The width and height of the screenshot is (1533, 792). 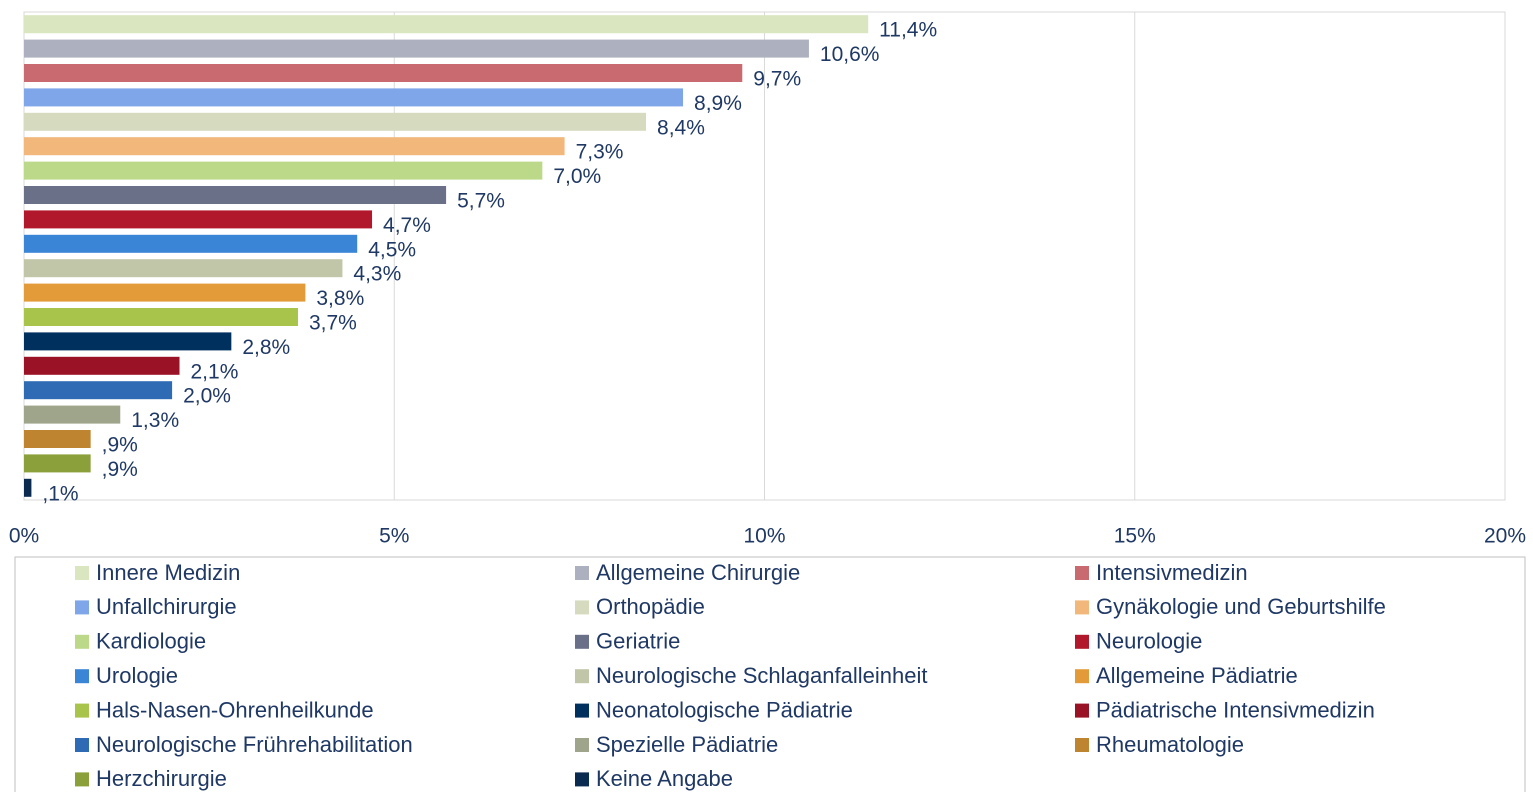 What do you see at coordinates (392, 249) in the screenshot?
I see `value-label: 4,5%` at bounding box center [392, 249].